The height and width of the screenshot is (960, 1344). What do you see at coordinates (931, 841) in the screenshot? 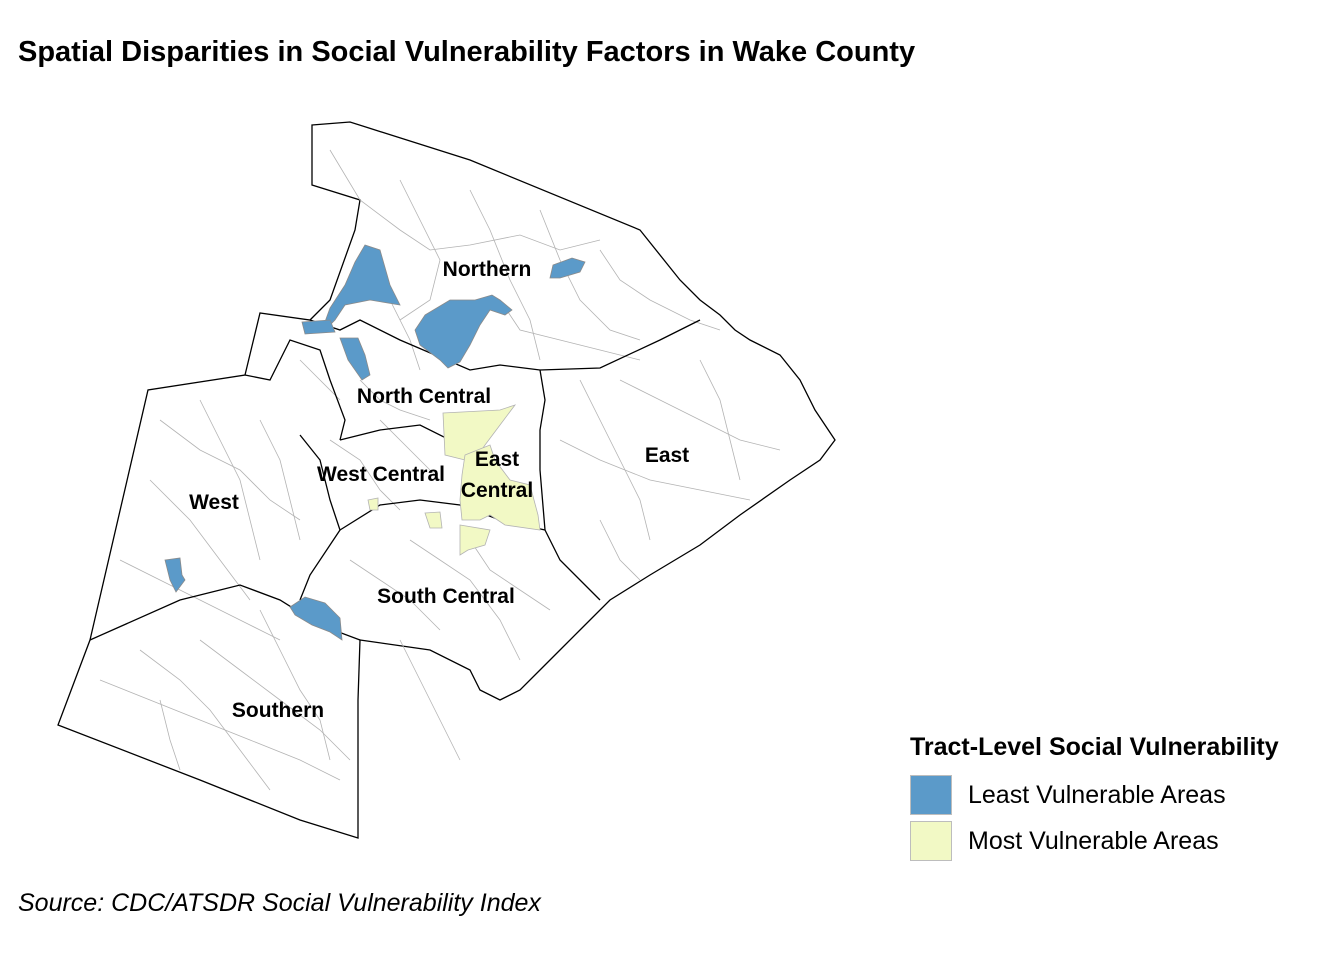
I see `legend-swatch-most-vulnerable` at bounding box center [931, 841].